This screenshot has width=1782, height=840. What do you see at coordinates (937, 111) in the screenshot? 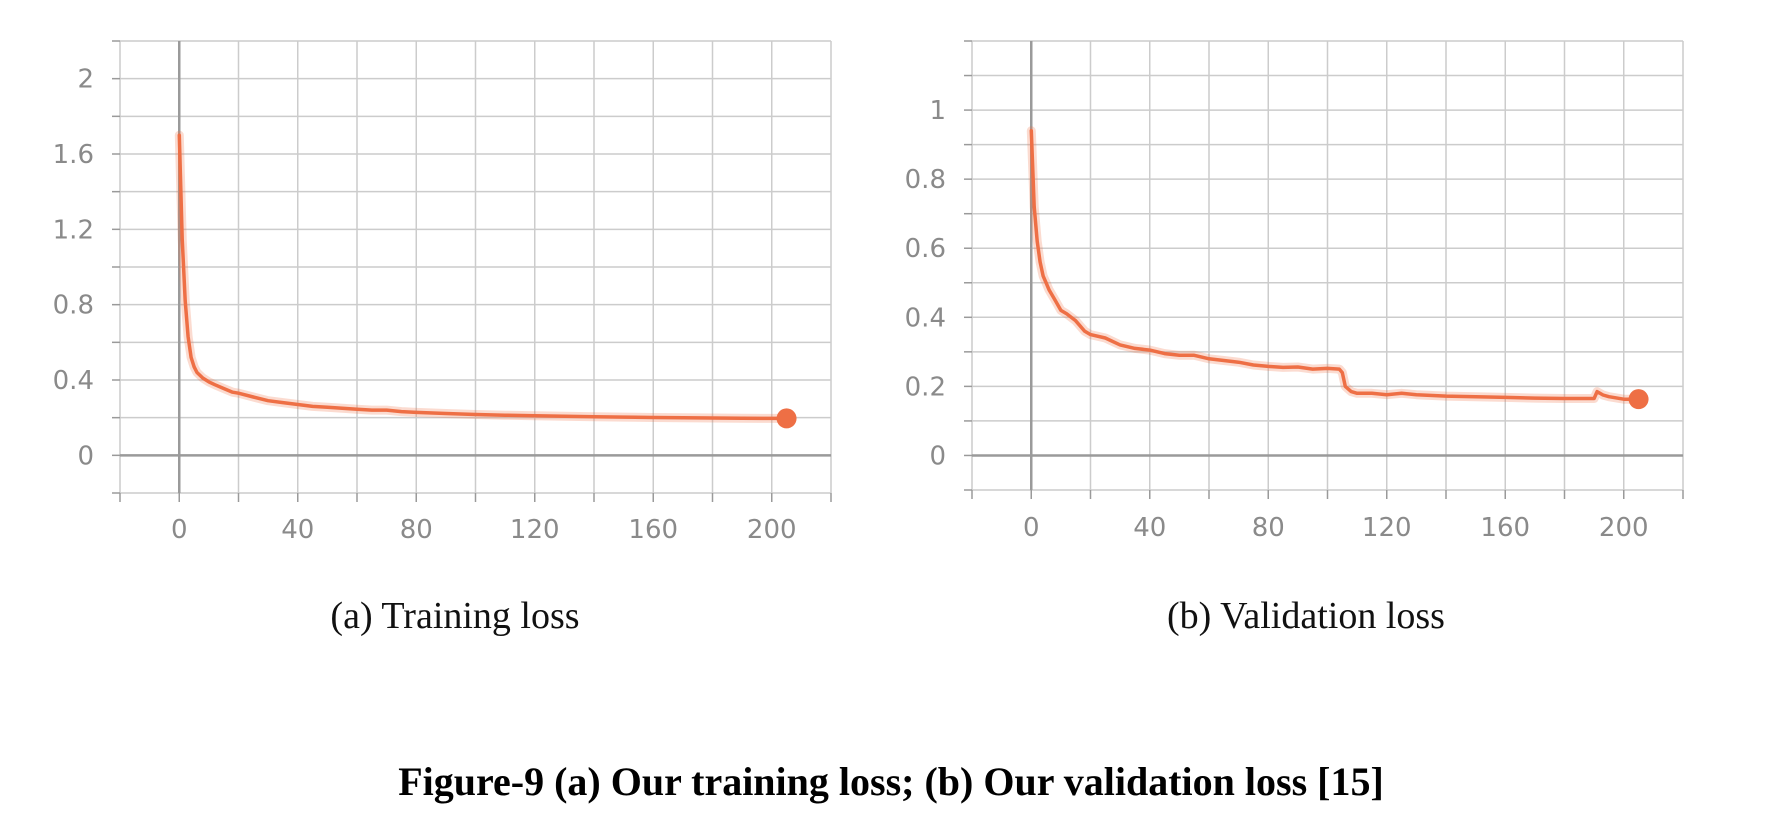
I see `y-tick-label: 1` at bounding box center [937, 111].